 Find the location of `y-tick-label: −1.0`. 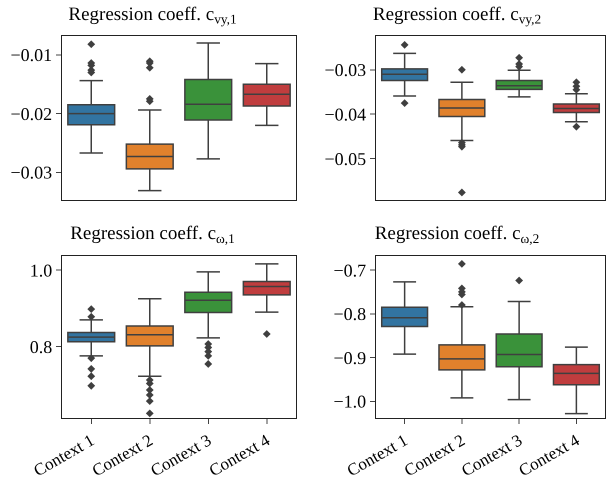

y-tick-label: −1.0 is located at coordinates (350, 402).